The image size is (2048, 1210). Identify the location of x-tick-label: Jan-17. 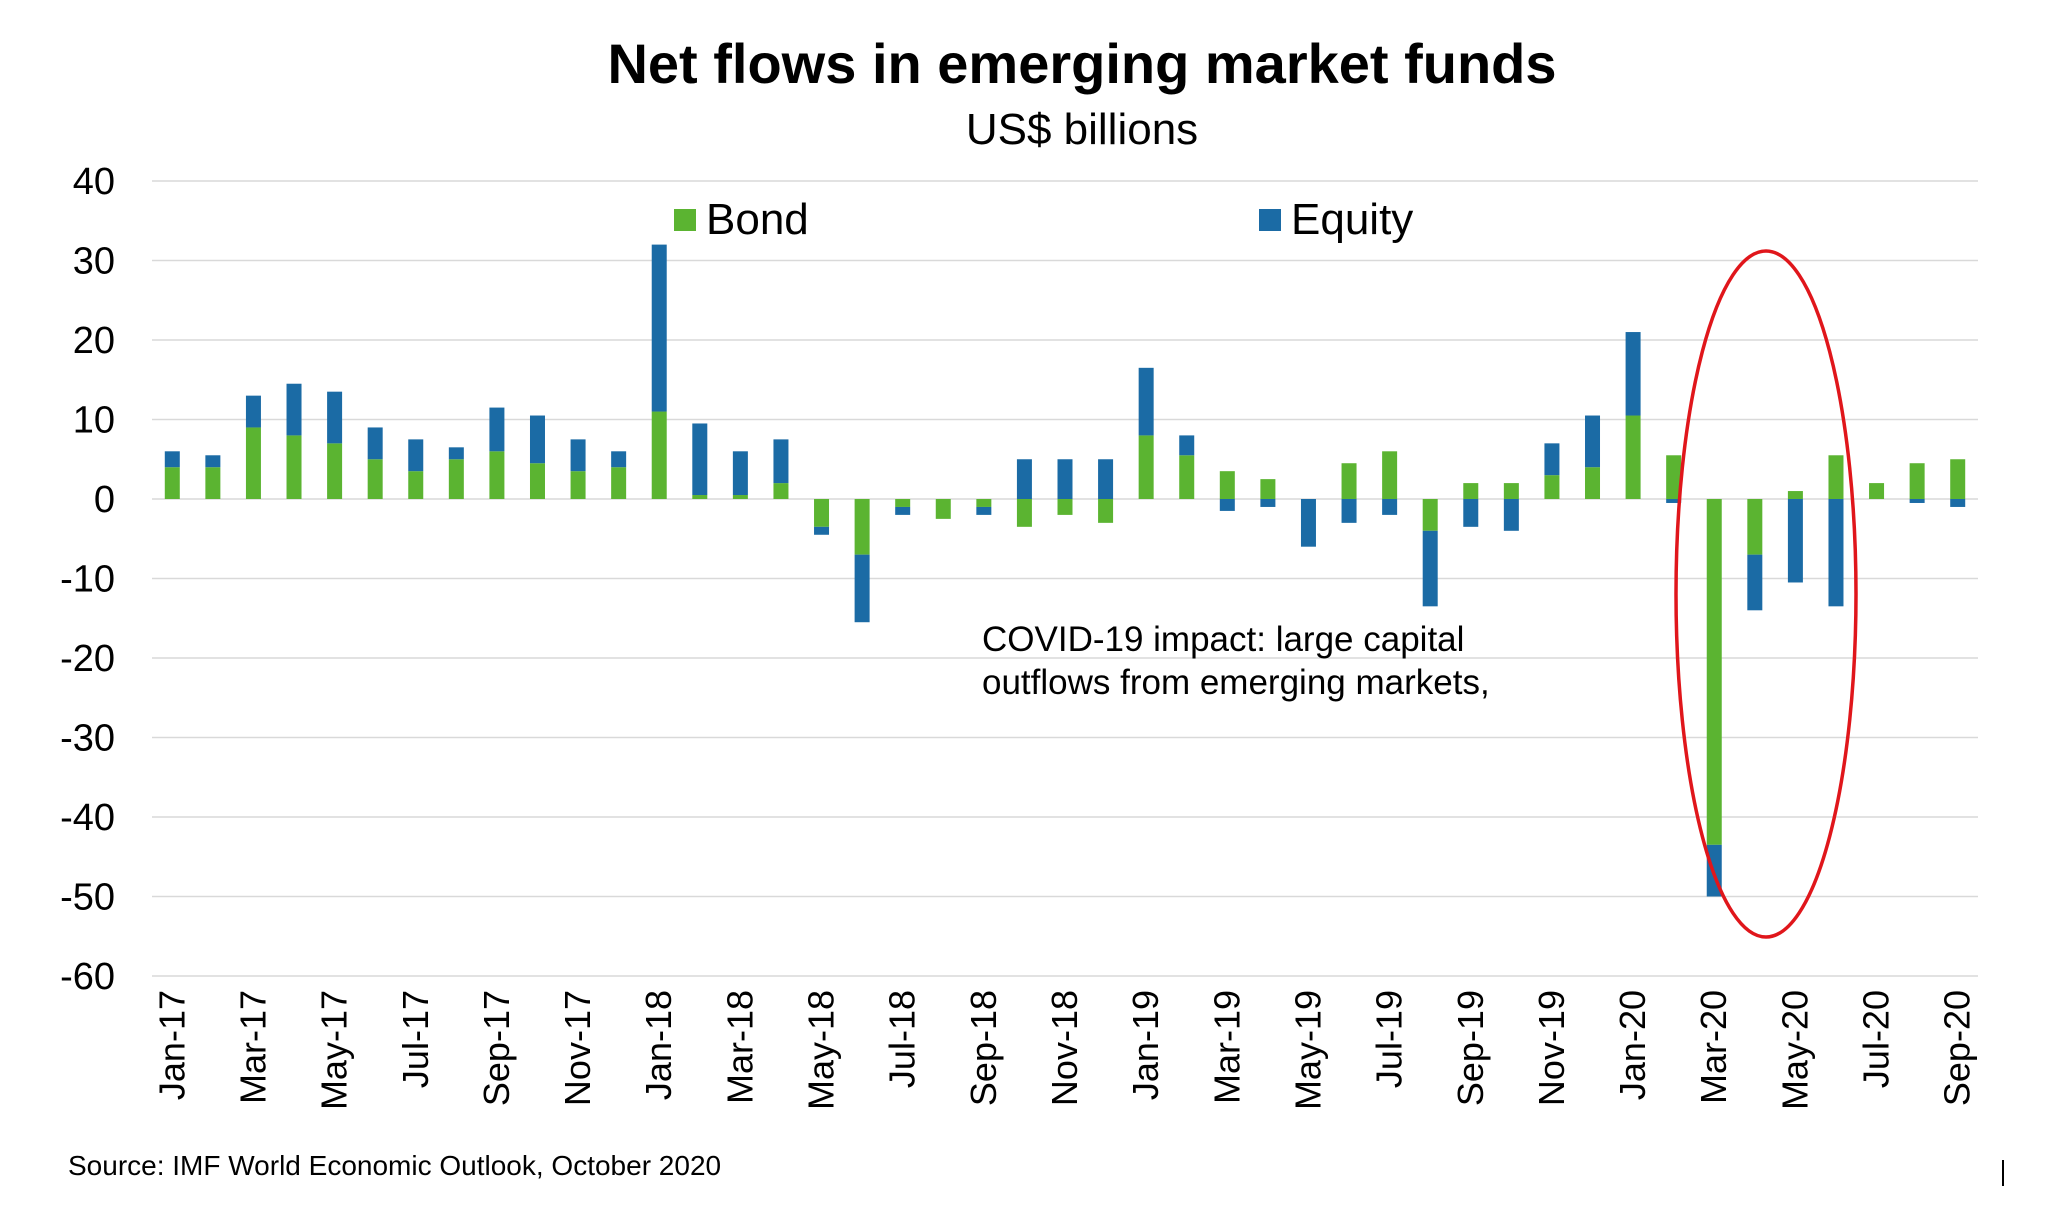
(171, 1045).